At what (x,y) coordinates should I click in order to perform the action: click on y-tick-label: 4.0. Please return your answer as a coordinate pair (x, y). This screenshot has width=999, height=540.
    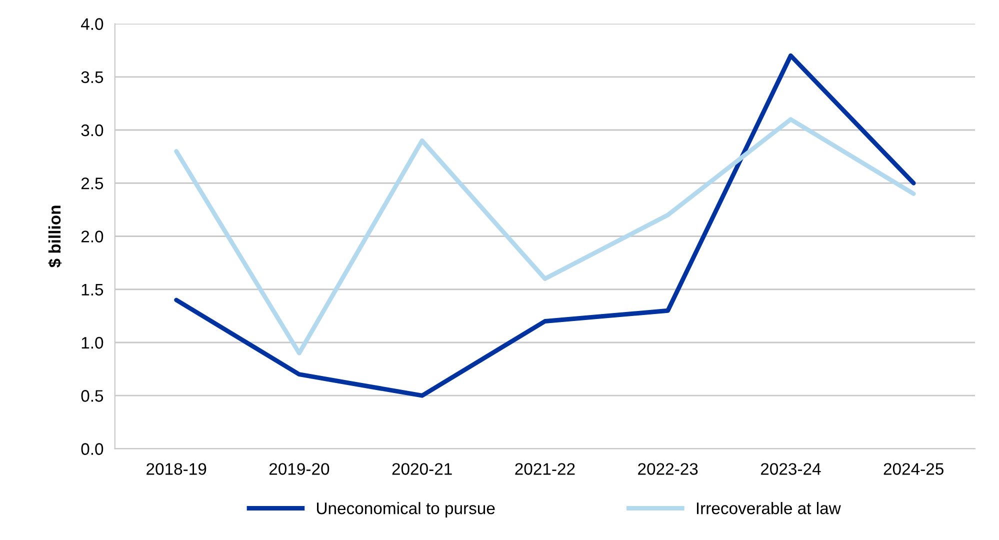
    Looking at the image, I should click on (92, 24).